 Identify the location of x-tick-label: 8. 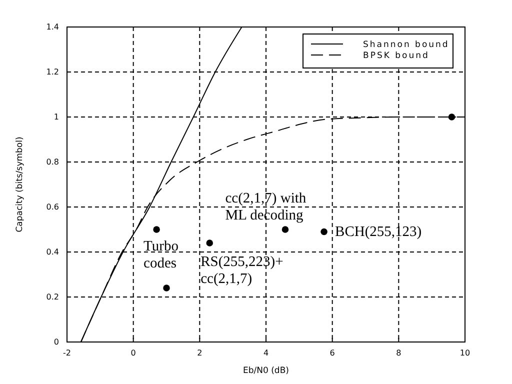
(399, 353).